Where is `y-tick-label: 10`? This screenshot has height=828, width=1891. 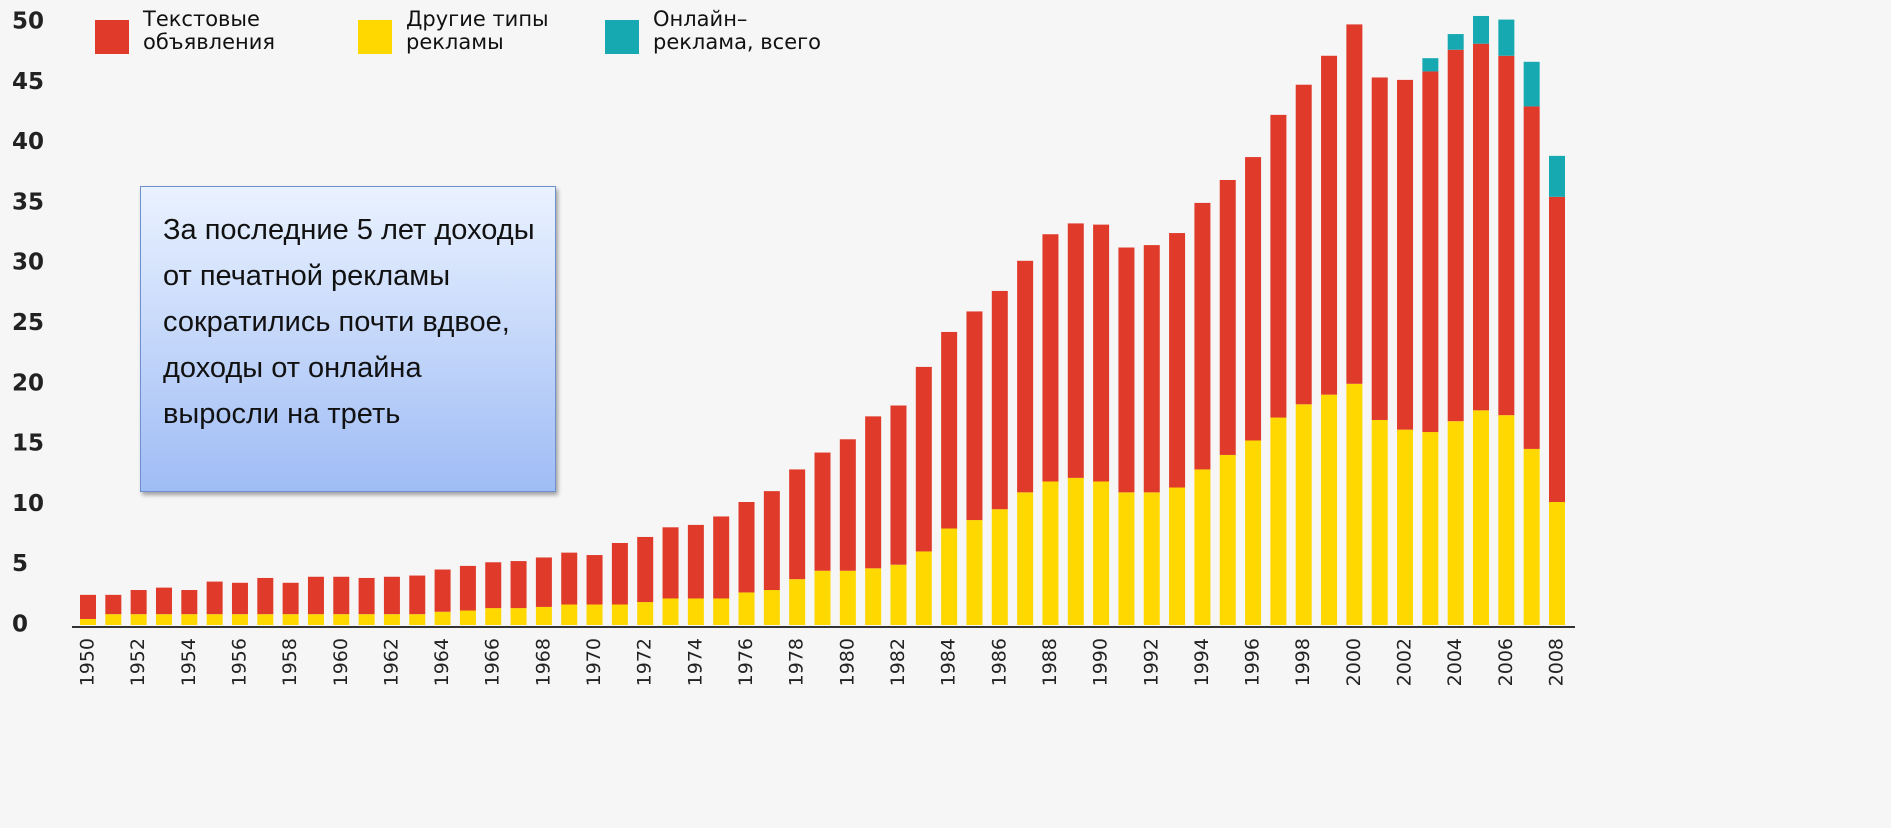
y-tick-label: 10 is located at coordinates (28, 504).